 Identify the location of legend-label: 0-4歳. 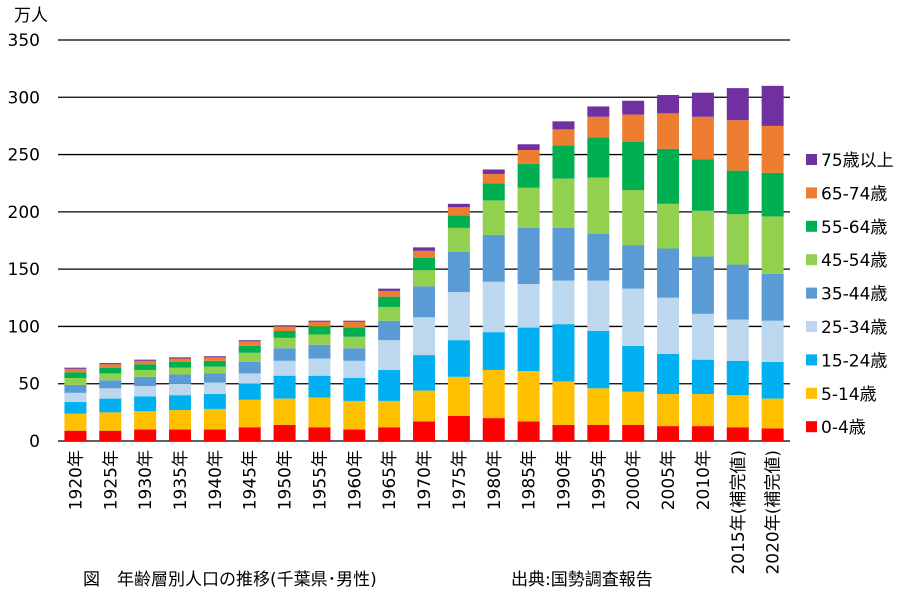
(843, 428).